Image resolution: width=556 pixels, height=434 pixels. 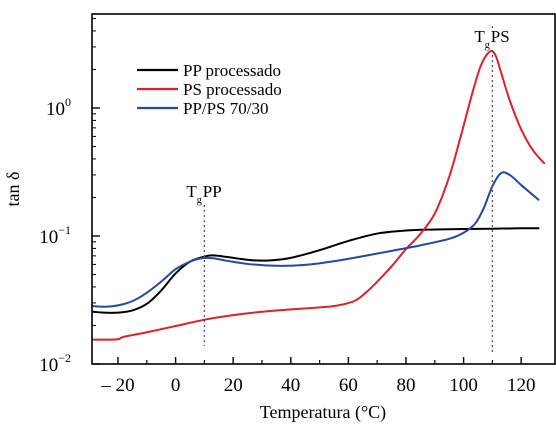 I want to click on legend-label-ps-processado: PS processado, so click(x=232, y=89).